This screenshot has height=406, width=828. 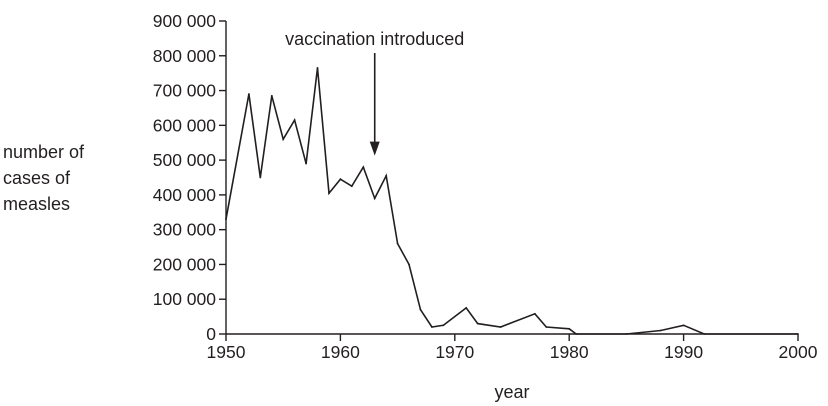 I want to click on y-tick-label: 700 000, so click(x=185, y=91).